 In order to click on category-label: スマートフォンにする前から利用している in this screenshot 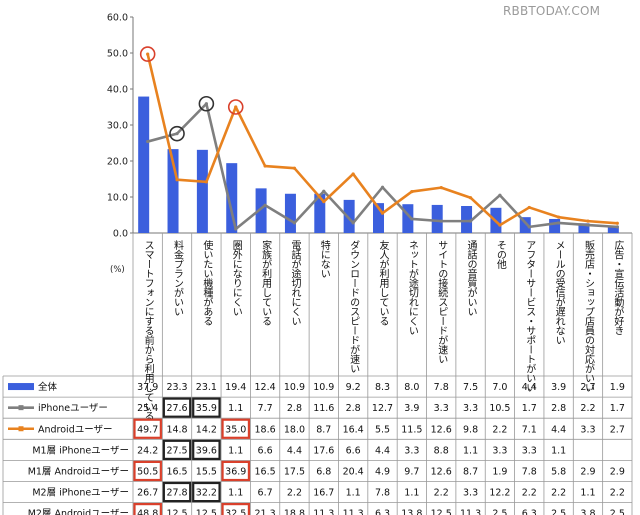, I will do `click(148, 330)`.